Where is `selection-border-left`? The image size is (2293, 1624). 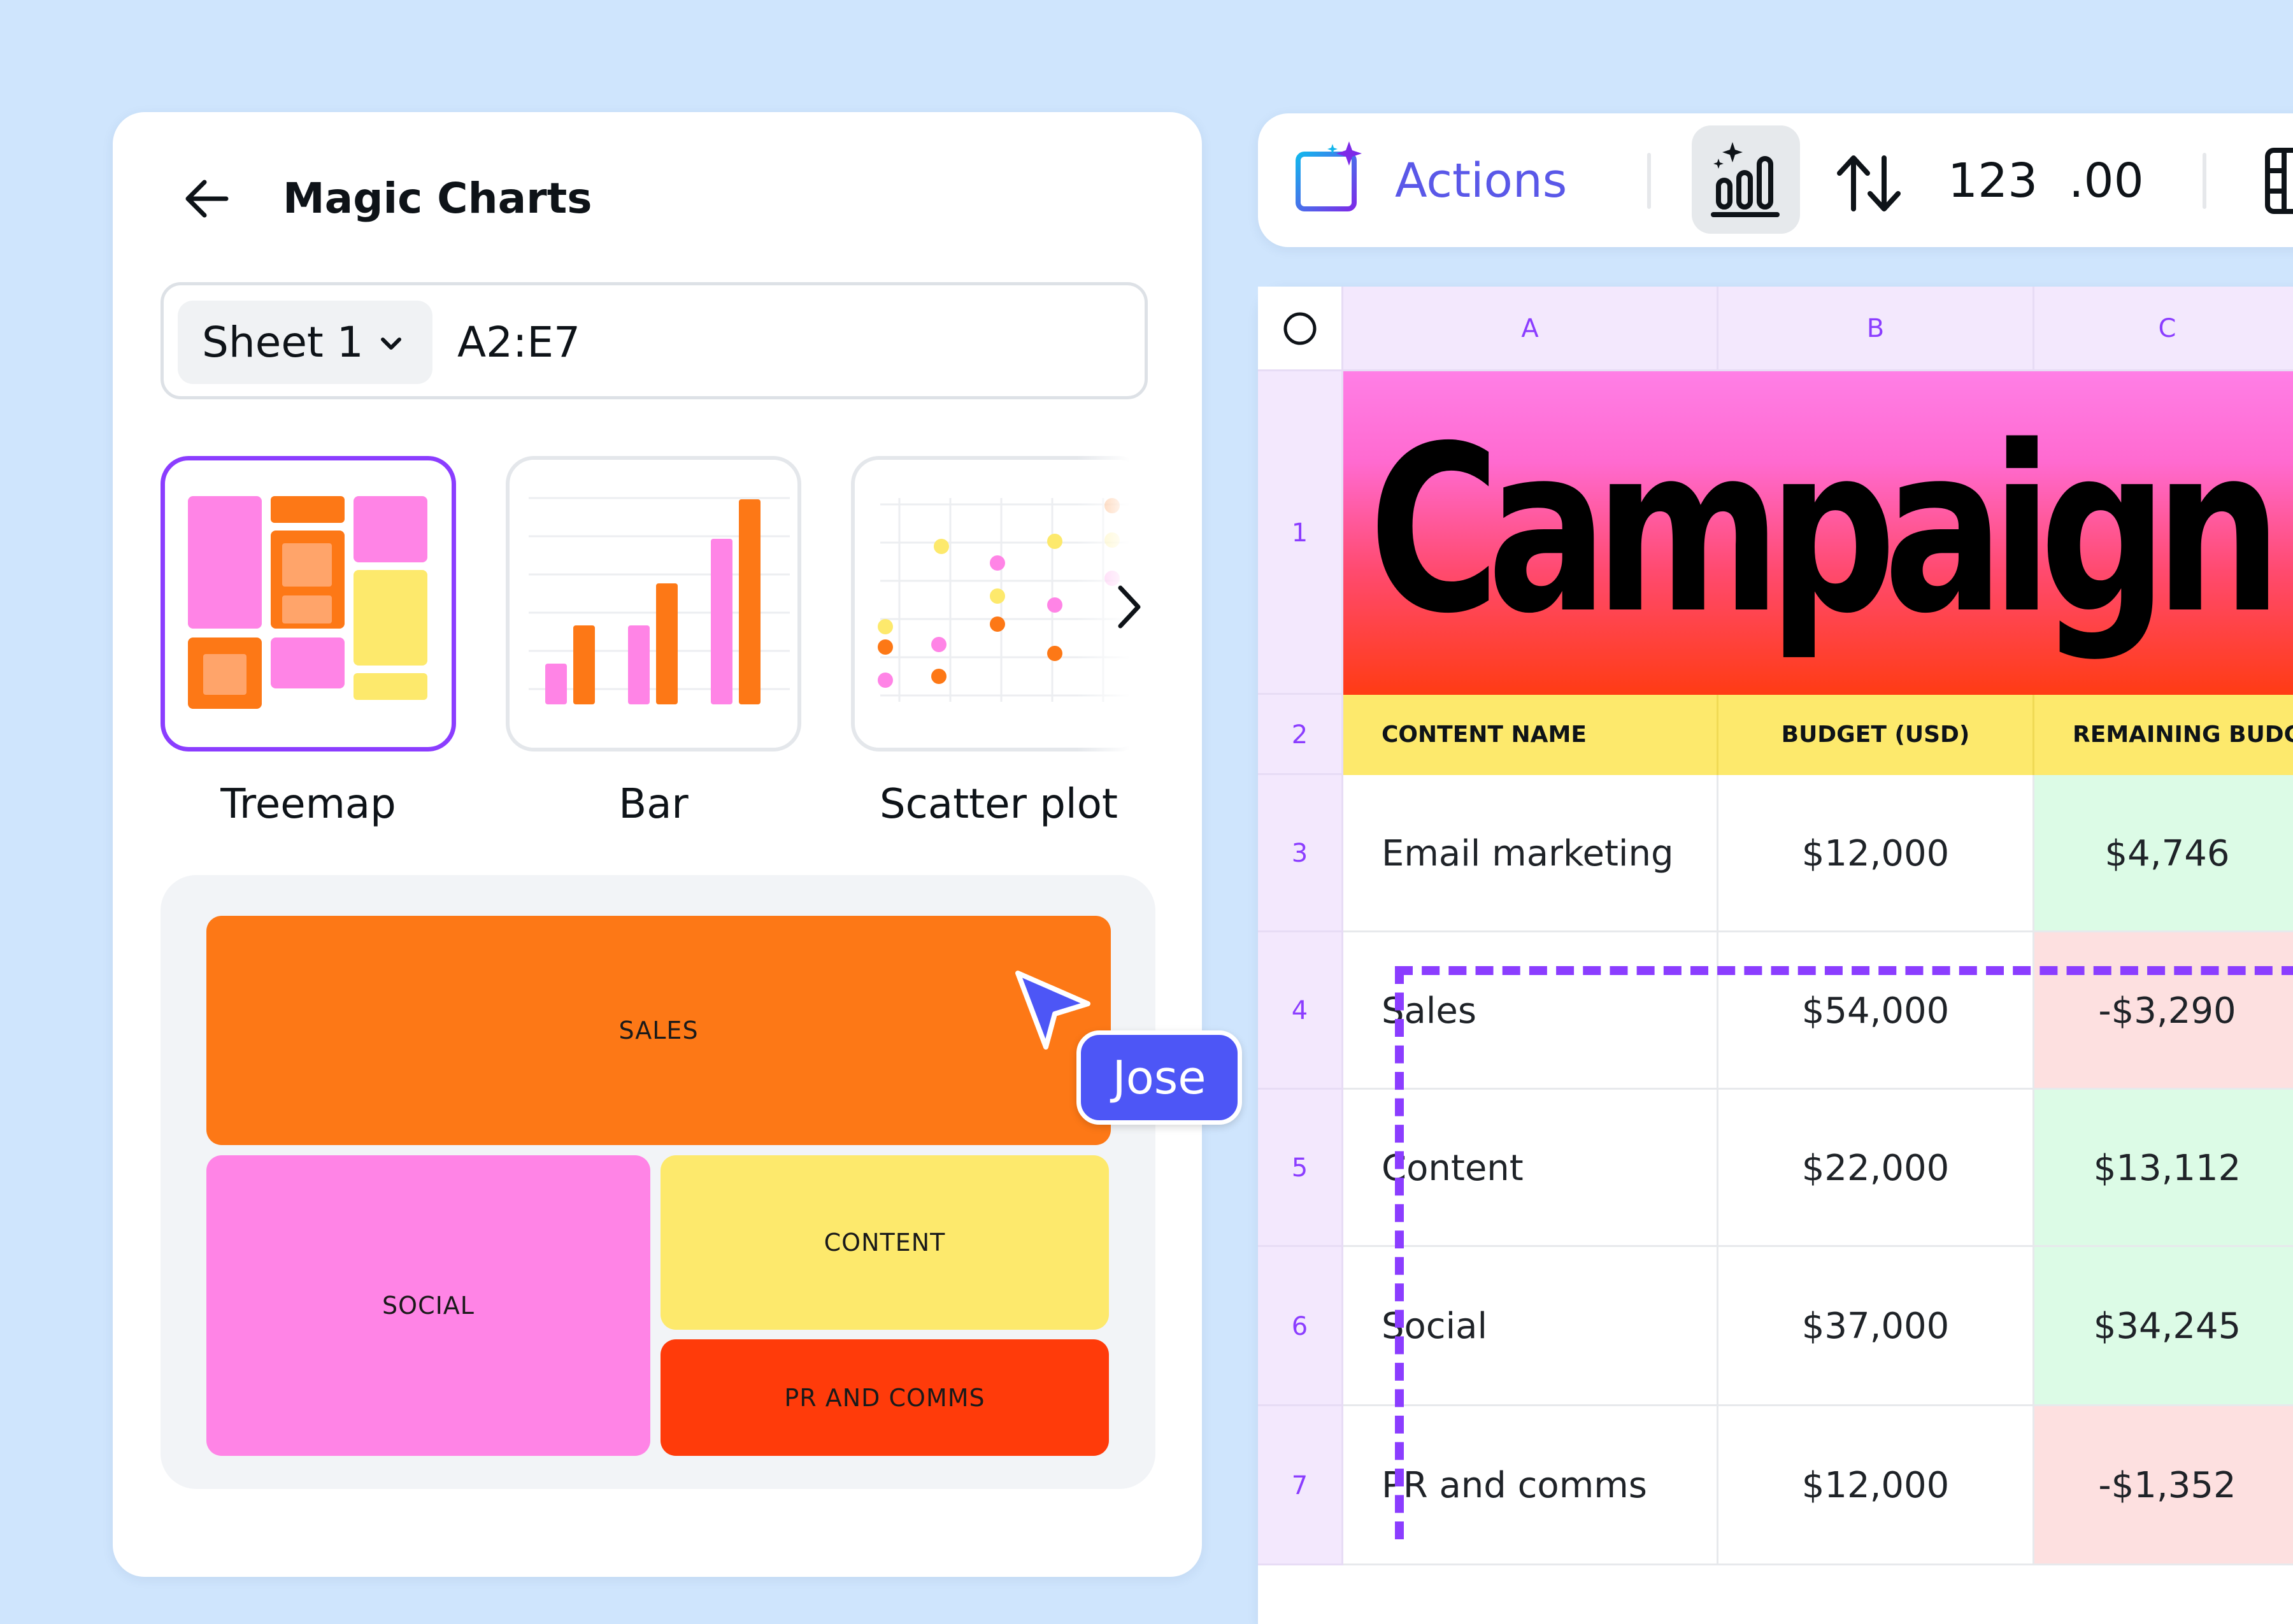 selection-border-left is located at coordinates (1399, 1252).